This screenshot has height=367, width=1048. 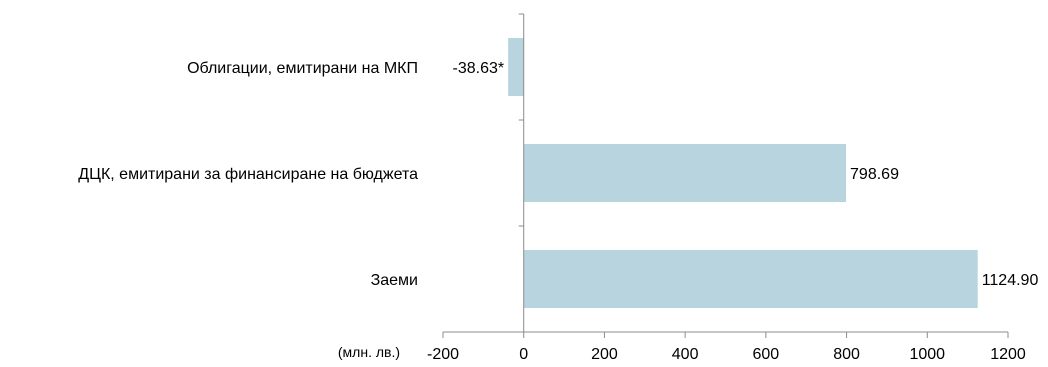 I want to click on category-label: ДЦК, емитирани за финансиране на бюджета, so click(x=248, y=174).